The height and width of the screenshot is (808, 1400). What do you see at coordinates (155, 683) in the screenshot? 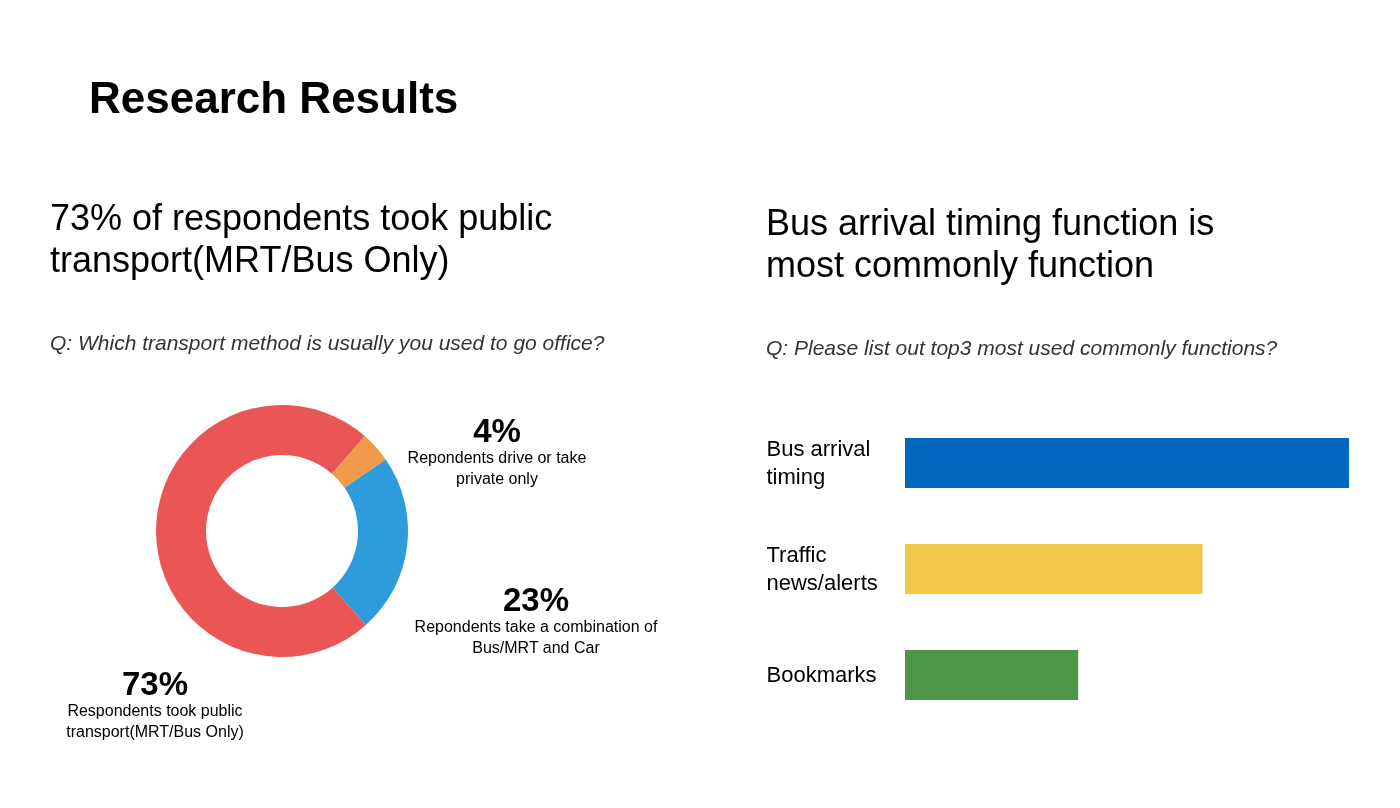
I see `data-label: 73%` at bounding box center [155, 683].